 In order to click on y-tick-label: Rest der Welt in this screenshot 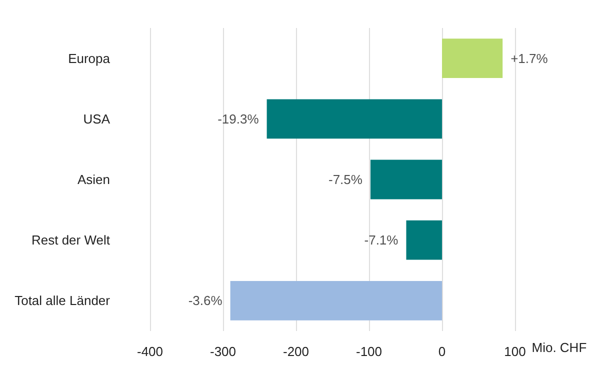, I will do `click(70, 240)`.